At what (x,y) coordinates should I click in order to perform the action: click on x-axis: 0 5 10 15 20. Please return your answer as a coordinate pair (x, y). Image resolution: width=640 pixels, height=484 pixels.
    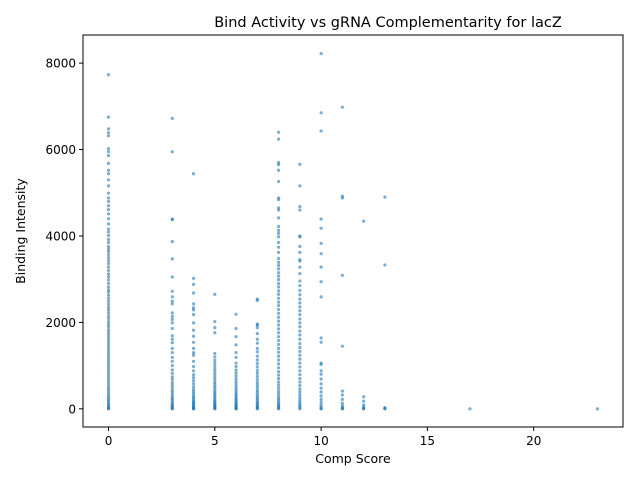
    Looking at the image, I should click on (323, 437).